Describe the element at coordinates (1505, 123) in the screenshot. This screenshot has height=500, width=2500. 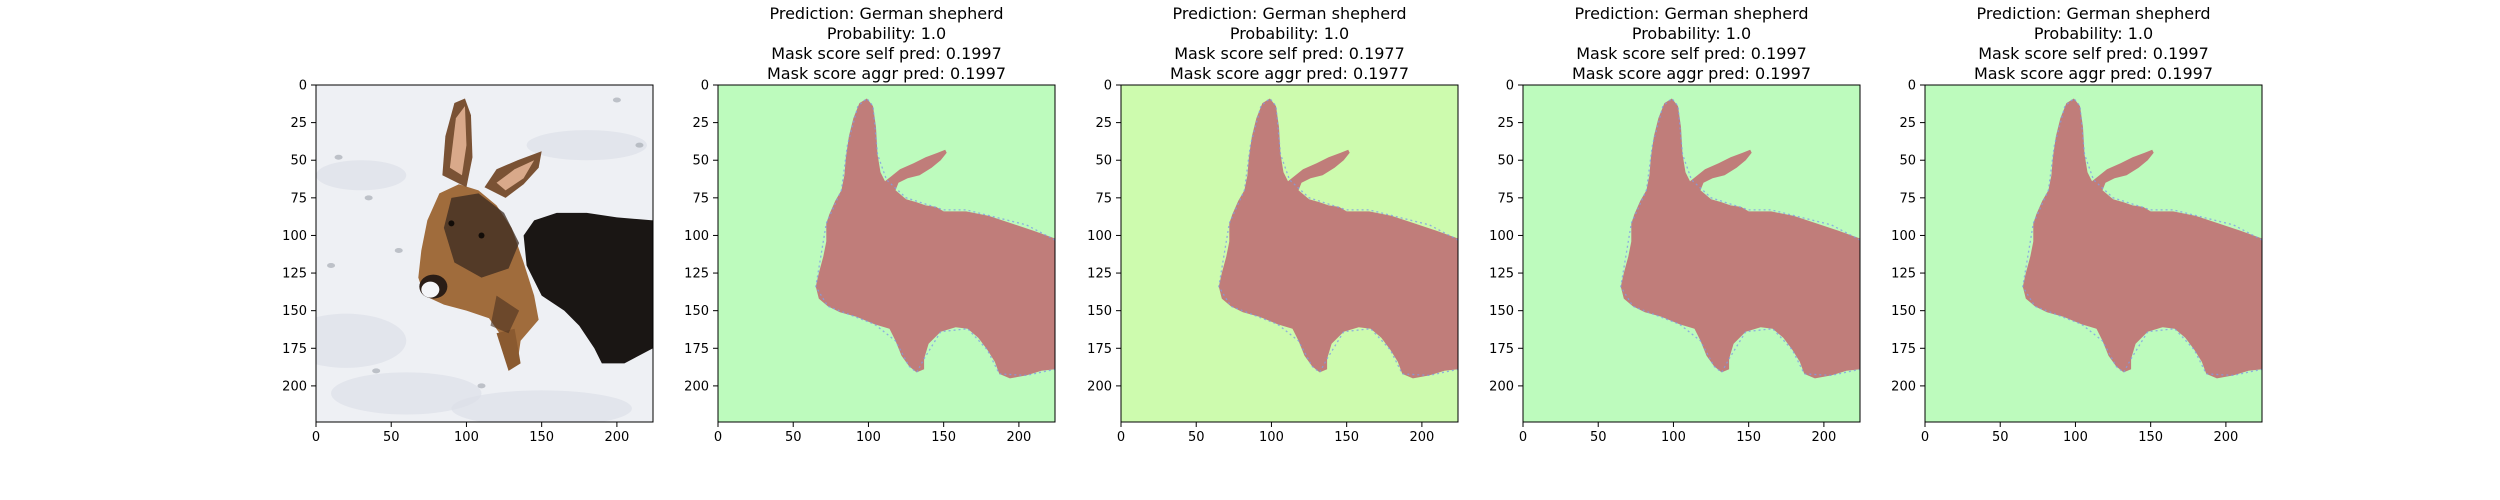
I see `y-tick-label-4-25: 25` at that location.